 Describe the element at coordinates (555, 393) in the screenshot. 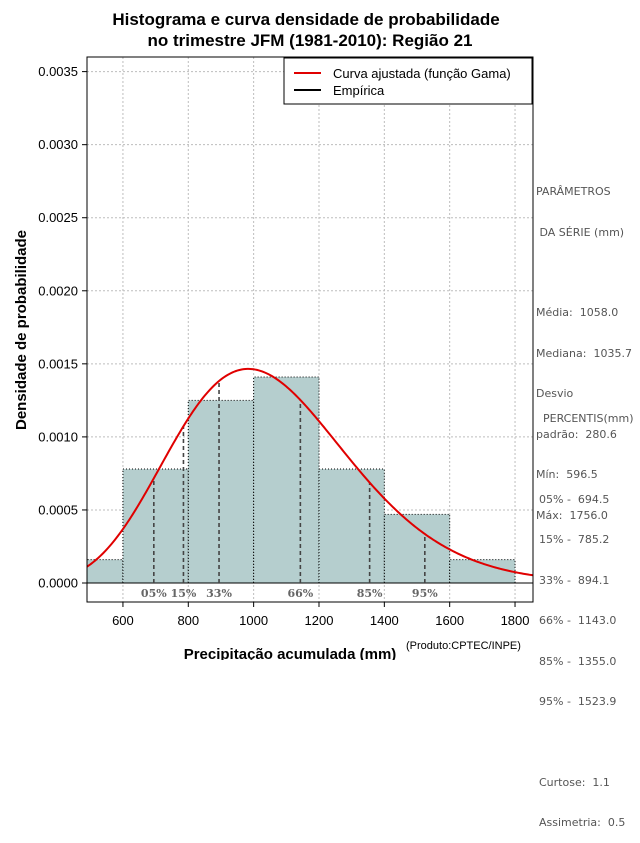

I see `param-line: Desvio` at that location.